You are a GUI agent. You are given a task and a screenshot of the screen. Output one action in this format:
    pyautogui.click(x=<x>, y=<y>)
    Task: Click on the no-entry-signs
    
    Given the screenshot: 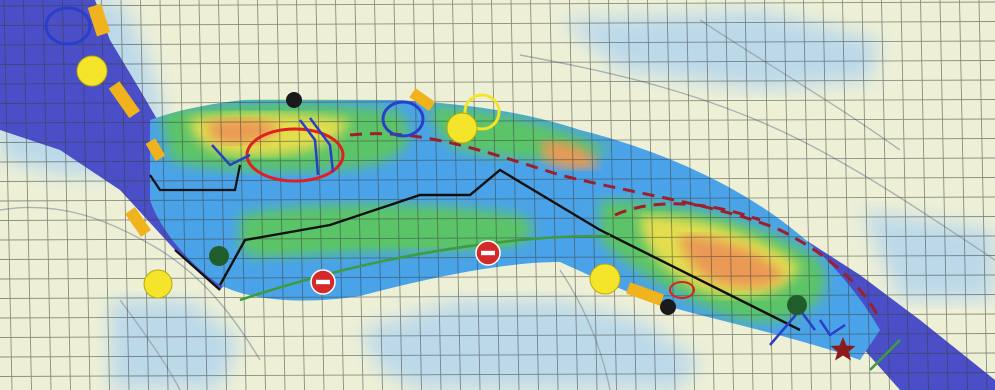 What is the action you would take?
    pyautogui.click(x=405, y=267)
    